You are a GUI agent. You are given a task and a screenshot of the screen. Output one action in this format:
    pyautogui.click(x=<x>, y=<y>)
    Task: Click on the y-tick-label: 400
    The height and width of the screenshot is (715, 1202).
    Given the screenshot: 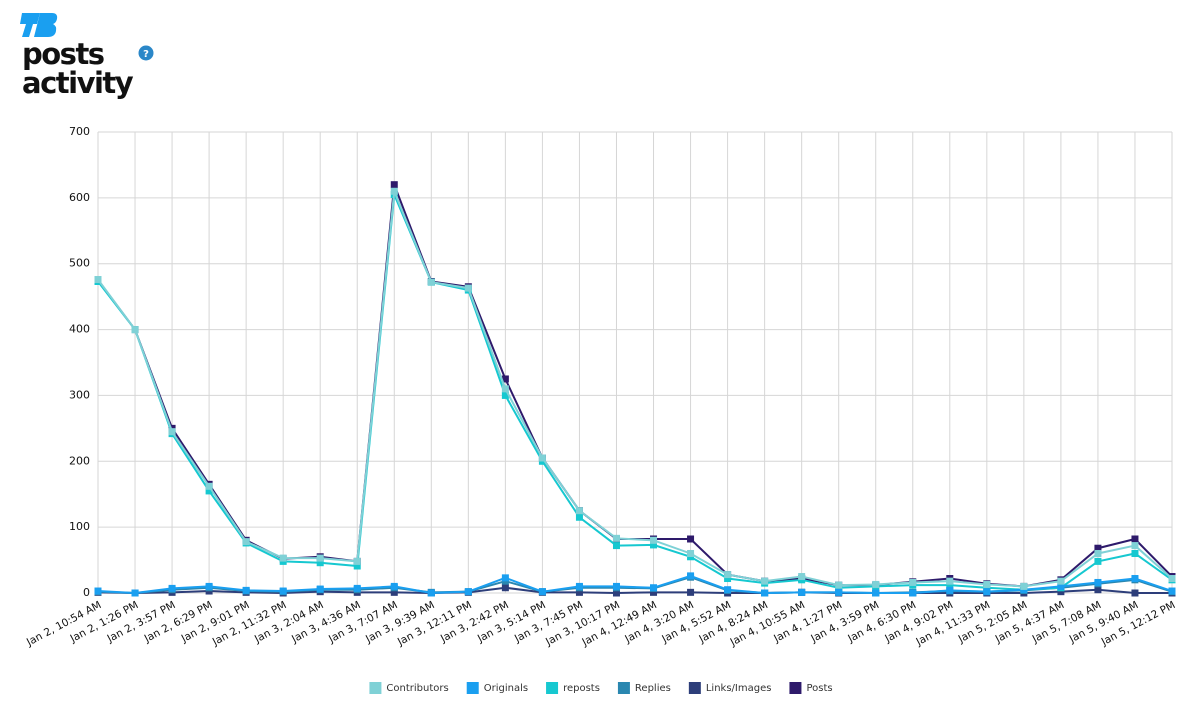 What is the action you would take?
    pyautogui.click(x=79, y=329)
    